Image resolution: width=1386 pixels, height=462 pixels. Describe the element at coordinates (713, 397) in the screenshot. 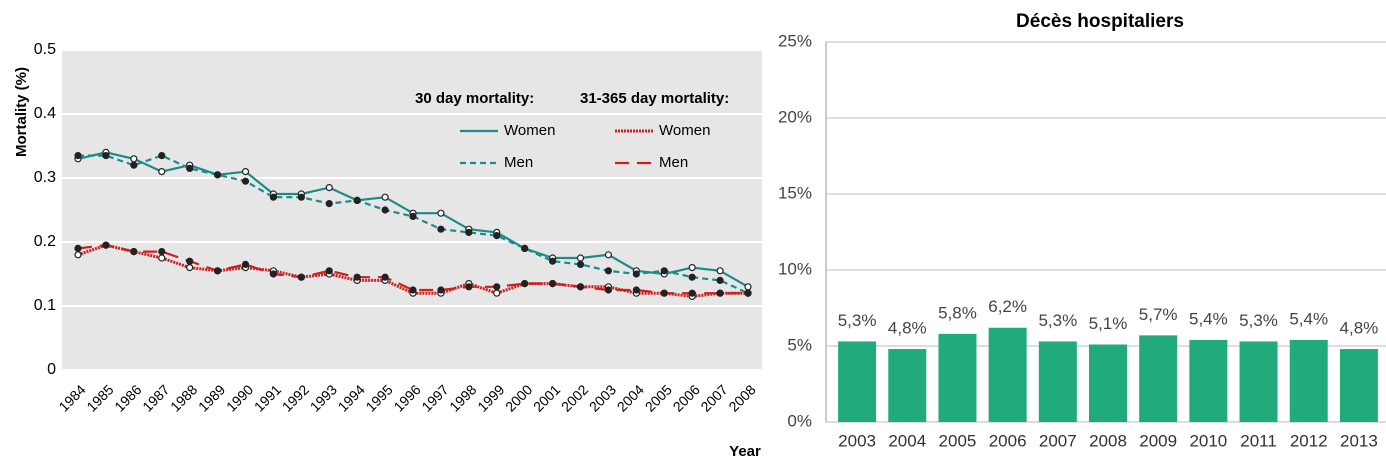

I see `x-tick-label: 2007` at that location.